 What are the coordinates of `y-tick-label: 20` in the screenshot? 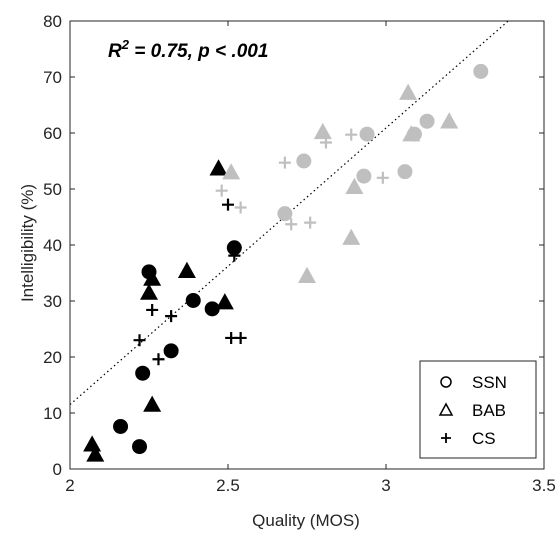 It's located at (52, 357).